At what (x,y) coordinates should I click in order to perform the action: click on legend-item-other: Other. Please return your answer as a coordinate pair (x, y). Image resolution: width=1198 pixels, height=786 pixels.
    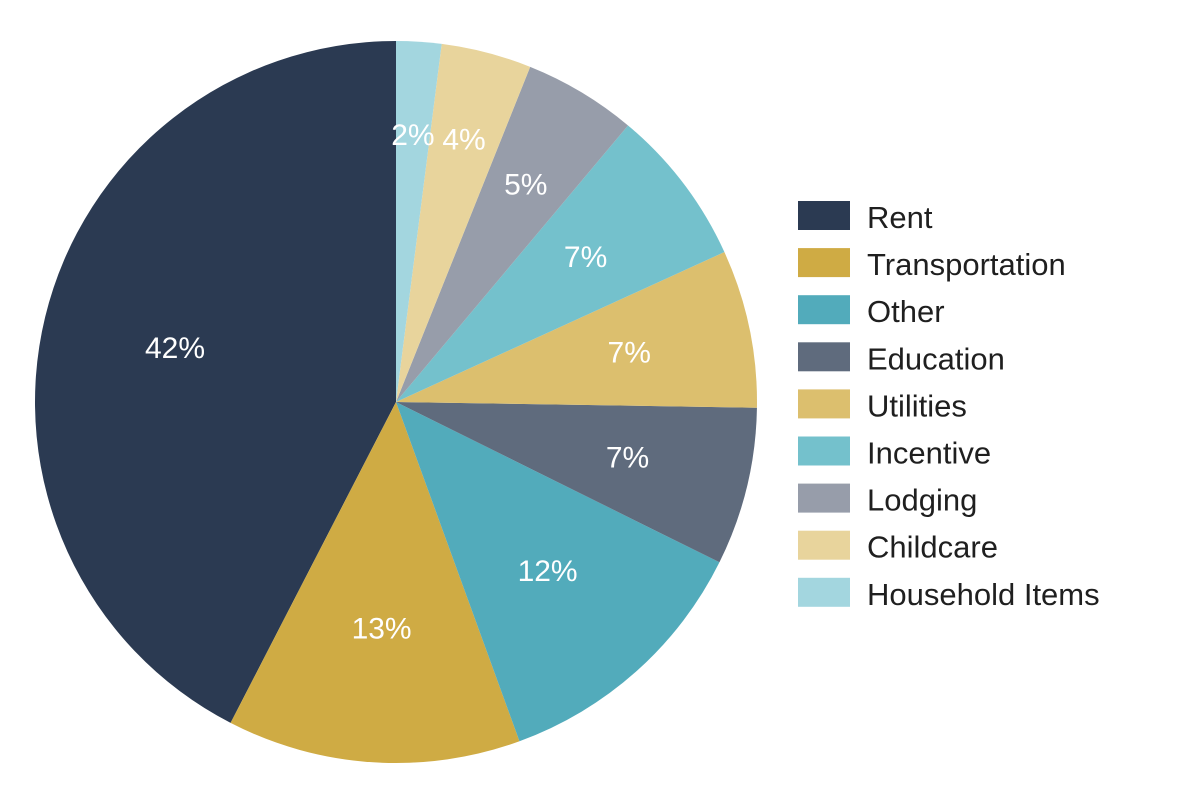
    Looking at the image, I should click on (871, 311).